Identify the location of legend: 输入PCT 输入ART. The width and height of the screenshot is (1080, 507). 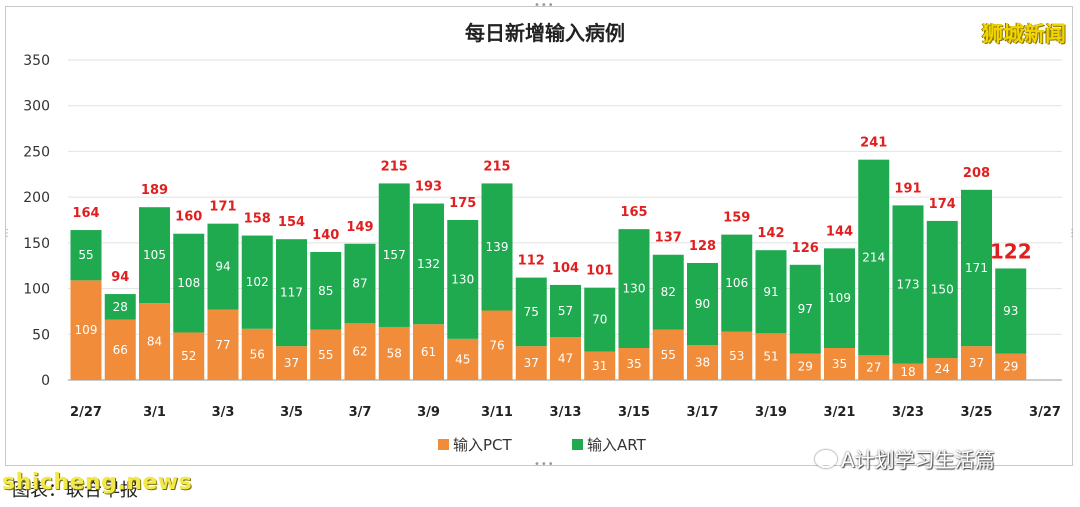
(542, 445).